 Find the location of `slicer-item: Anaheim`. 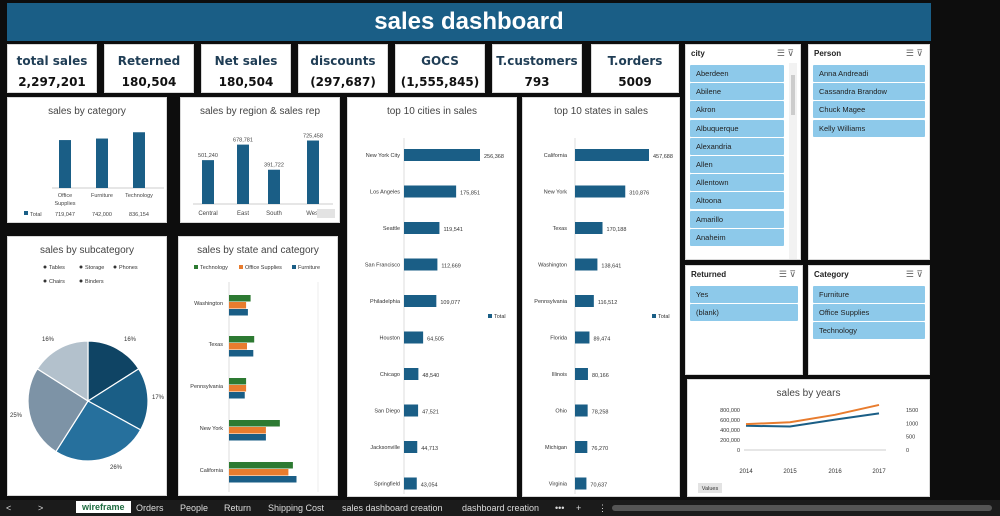

slicer-item: Anaheim is located at coordinates (737, 237).